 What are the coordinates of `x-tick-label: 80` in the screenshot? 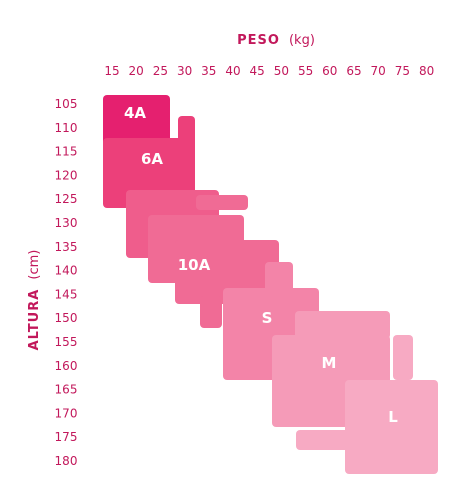 It's located at (426, 71).